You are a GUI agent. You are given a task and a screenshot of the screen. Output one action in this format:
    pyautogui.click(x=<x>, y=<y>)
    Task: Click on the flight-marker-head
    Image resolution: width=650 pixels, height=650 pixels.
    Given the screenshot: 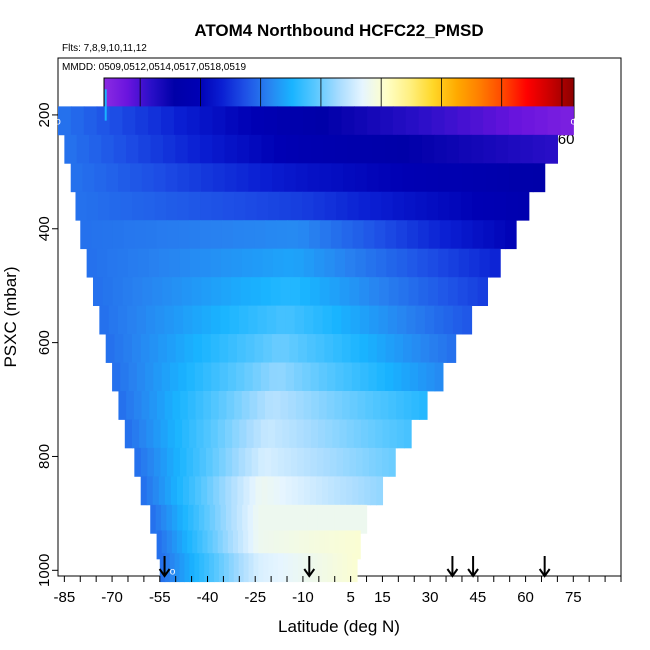 What is the action you would take?
    pyautogui.click(x=309, y=573)
    